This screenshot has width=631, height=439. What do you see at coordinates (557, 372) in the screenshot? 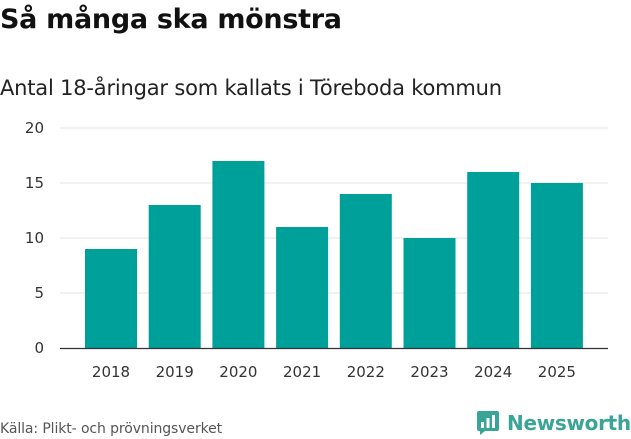
I see `x-tick-label: 2025` at bounding box center [557, 372].